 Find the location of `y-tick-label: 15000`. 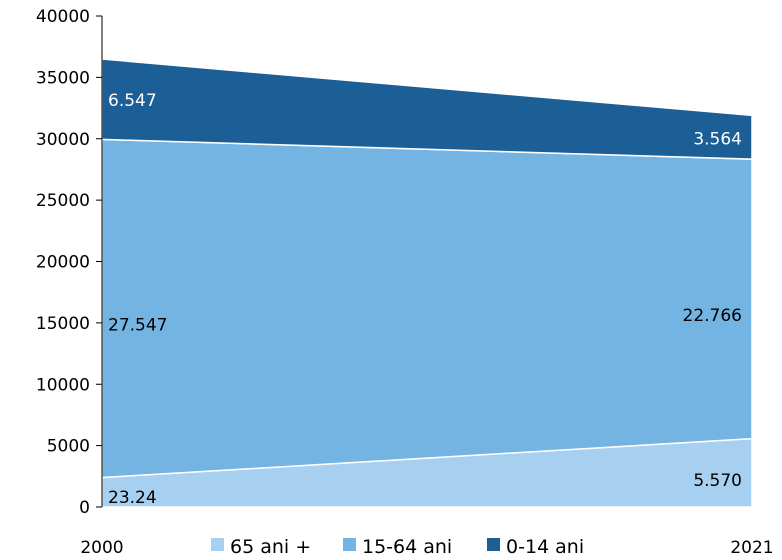

y-tick-label: 15000 is located at coordinates (63, 324).